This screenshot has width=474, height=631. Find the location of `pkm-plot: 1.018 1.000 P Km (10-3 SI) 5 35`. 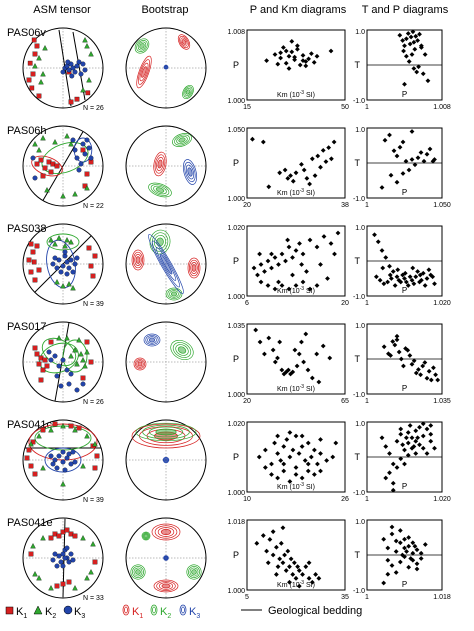

pkm-plot: 1.018 1.000 P Km (10-3 SI) 5 35 is located at coordinates (288, 560).